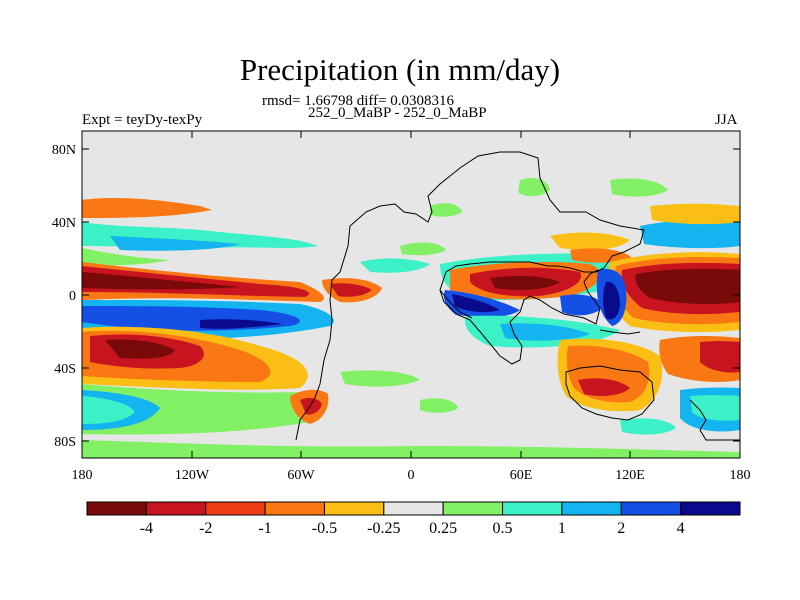 The height and width of the screenshot is (600, 800). I want to click on colorbar-label: -1, so click(264, 528).